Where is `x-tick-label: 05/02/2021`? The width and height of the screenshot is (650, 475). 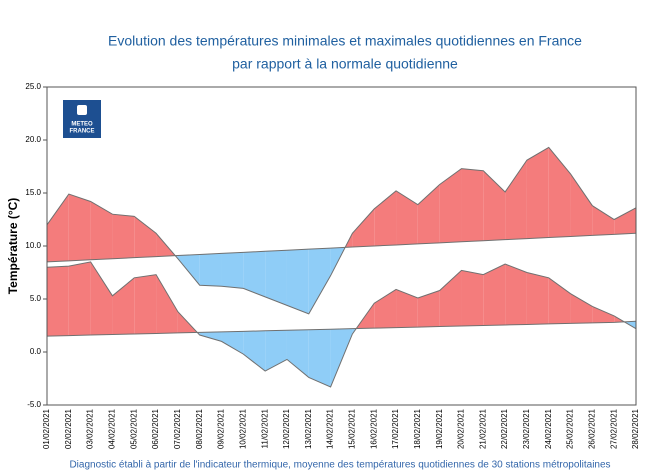 x-tick-label: 05/02/2021 is located at coordinates (133, 428).